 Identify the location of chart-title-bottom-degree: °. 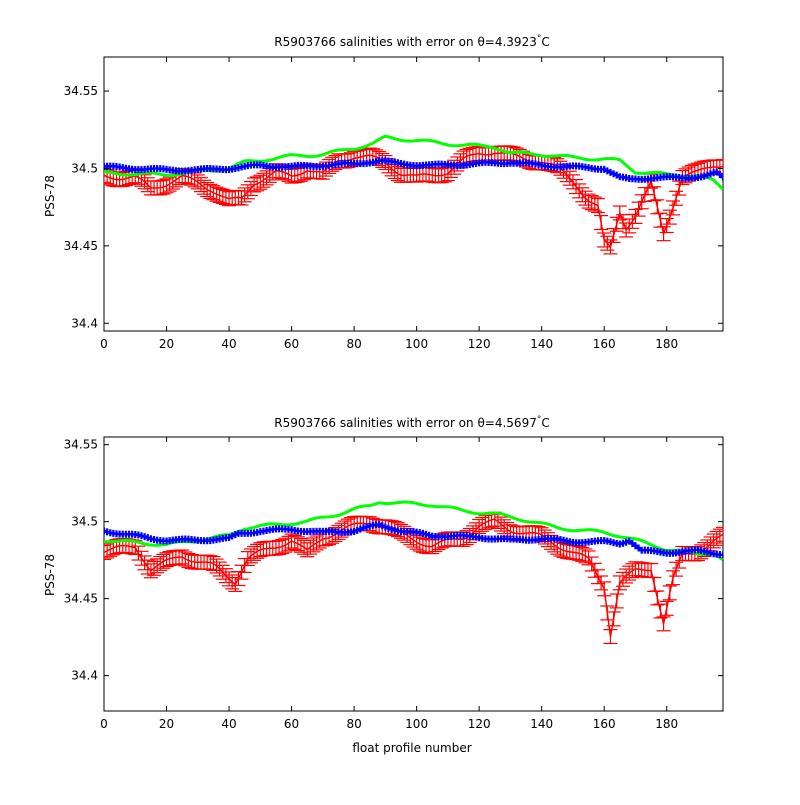
(539, 420).